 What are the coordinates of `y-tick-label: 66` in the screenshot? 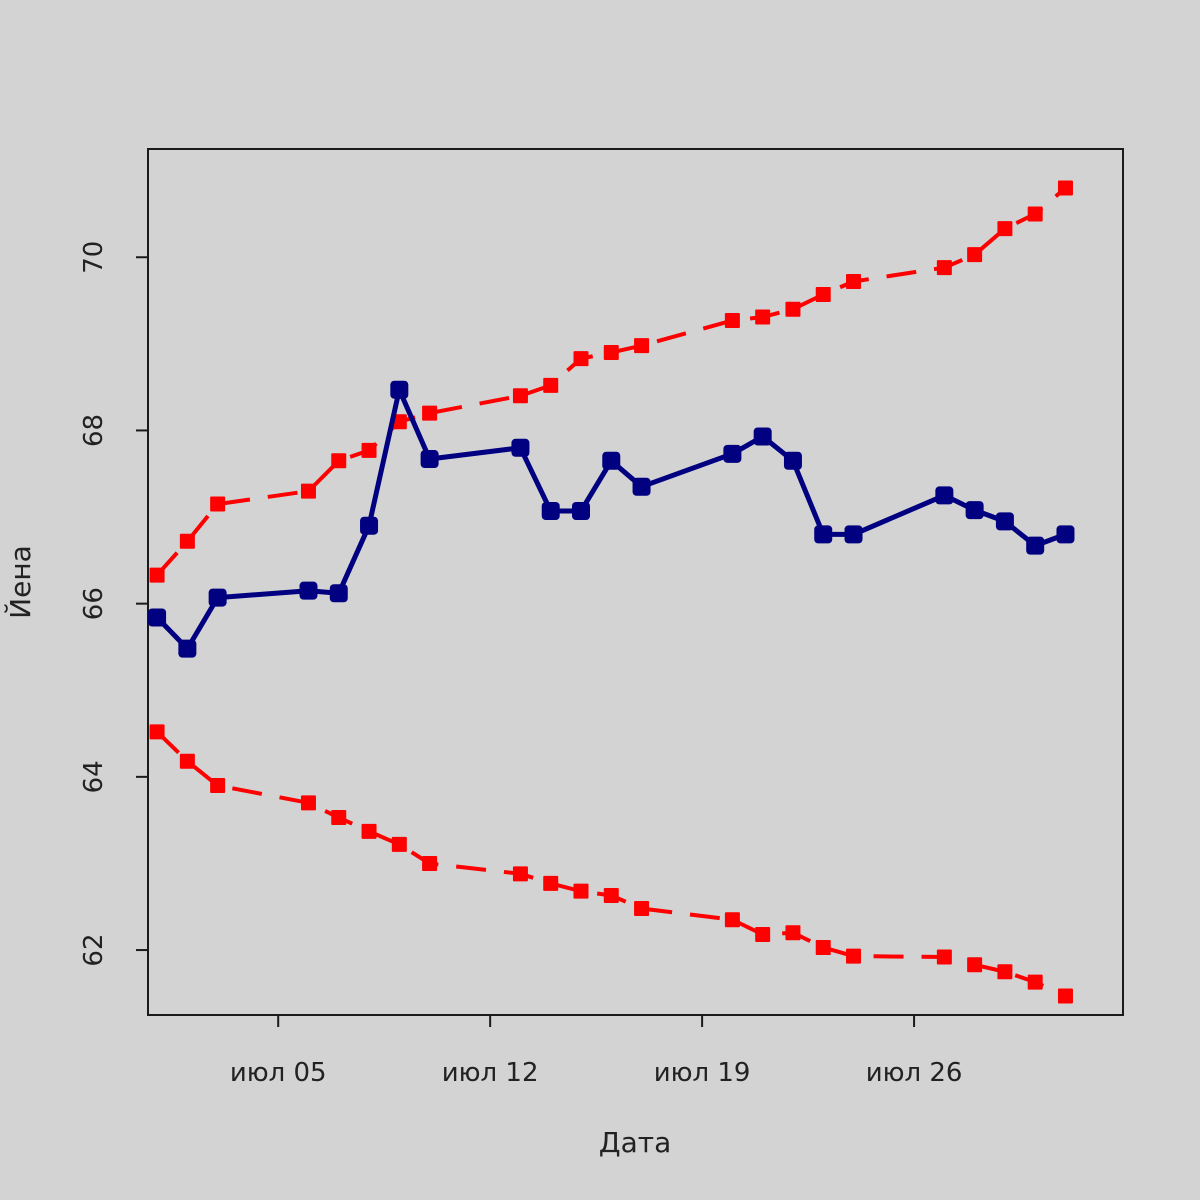 It's located at (94, 603).